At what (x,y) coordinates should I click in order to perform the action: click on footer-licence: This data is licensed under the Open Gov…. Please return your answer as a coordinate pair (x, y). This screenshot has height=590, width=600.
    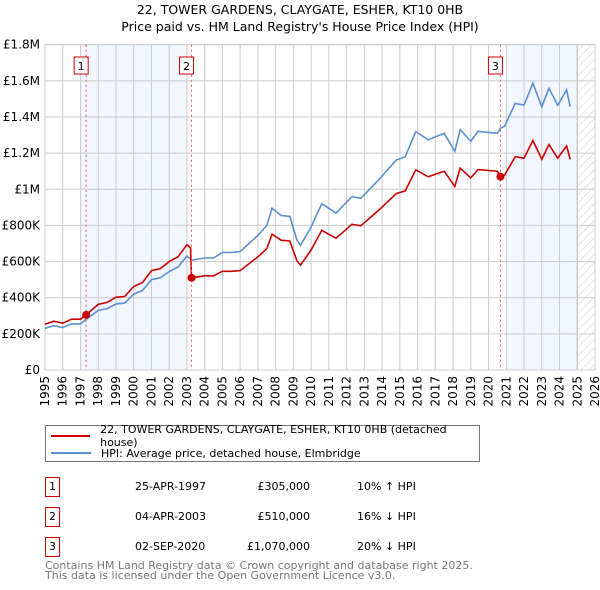
    Looking at the image, I should click on (220, 575).